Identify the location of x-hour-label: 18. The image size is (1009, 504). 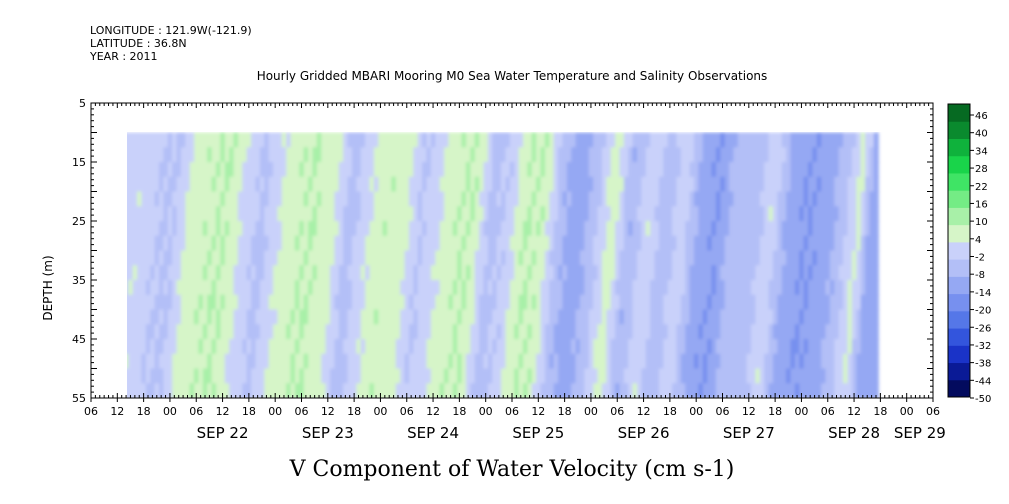
(354, 411).